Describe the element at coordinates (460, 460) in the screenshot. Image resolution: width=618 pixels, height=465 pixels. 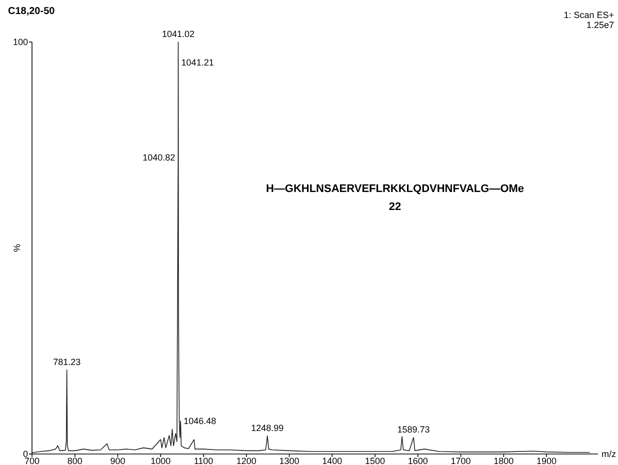
I see `x-tick-label: 1700` at that location.